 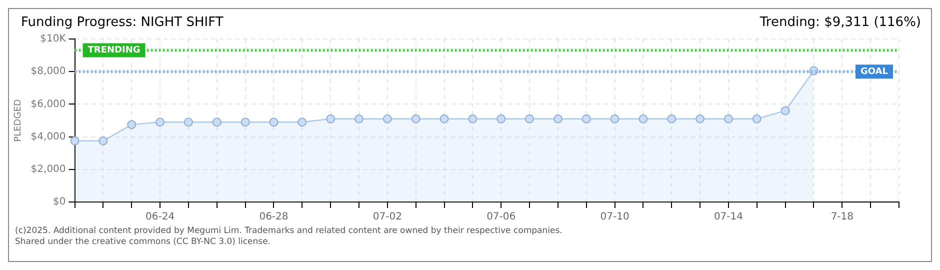 What do you see at coordinates (160, 217) in the screenshot?
I see `x-tick-label: 06-24` at bounding box center [160, 217].